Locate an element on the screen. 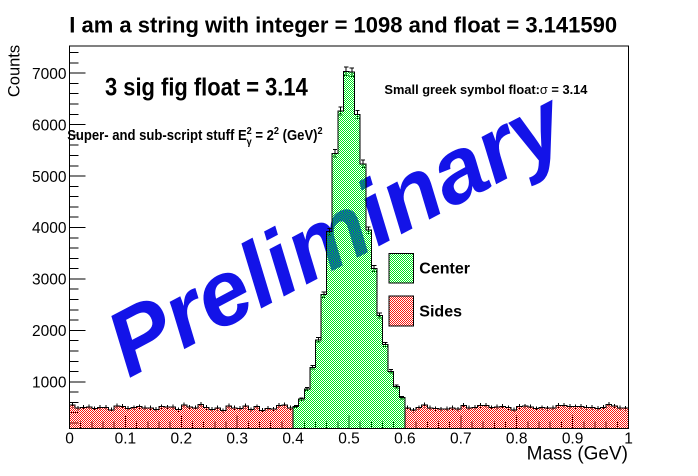 The height and width of the screenshot is (476, 698). svg-text: 1000 is located at coordinates (49, 383).